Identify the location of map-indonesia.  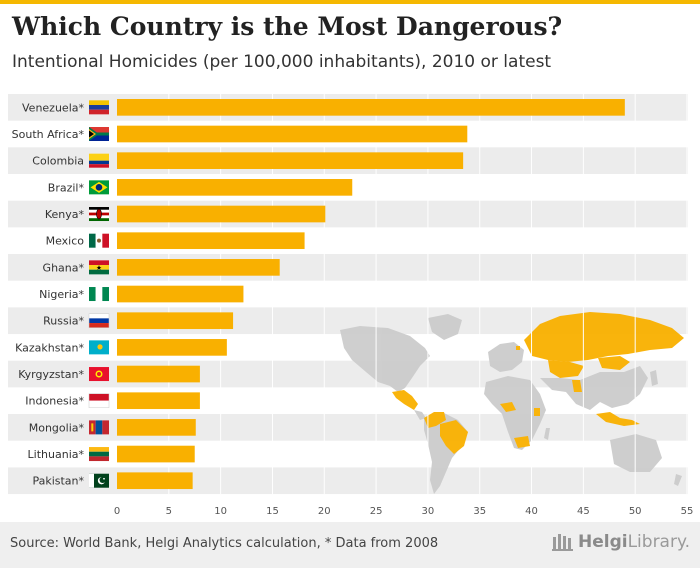
(618, 419).